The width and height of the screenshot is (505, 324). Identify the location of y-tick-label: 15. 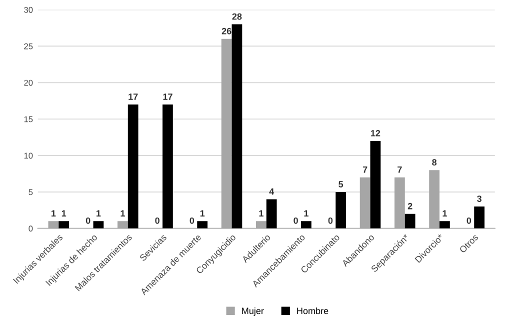
(28, 119).